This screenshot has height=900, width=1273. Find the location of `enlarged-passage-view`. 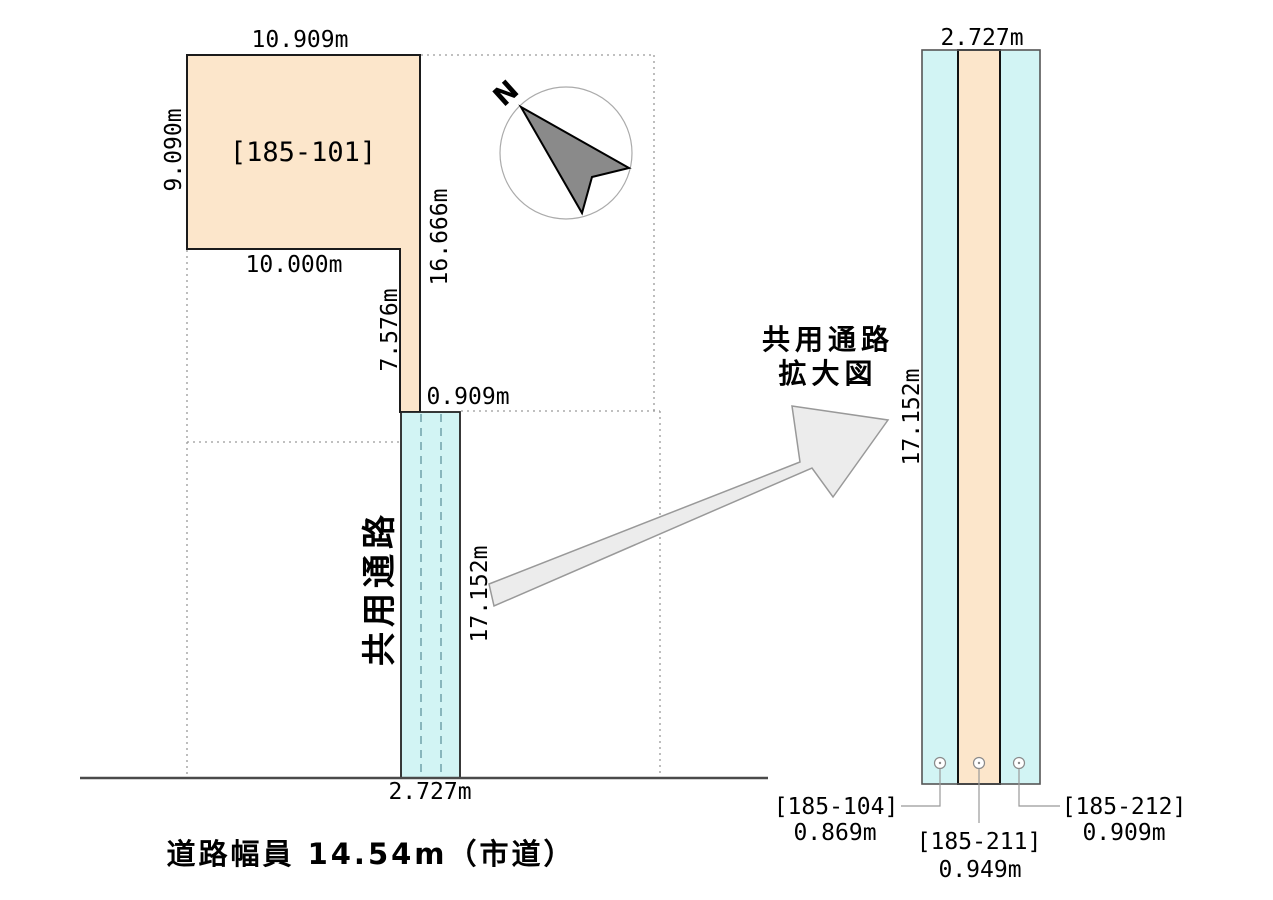

enlarged-passage-view is located at coordinates (980, 436).